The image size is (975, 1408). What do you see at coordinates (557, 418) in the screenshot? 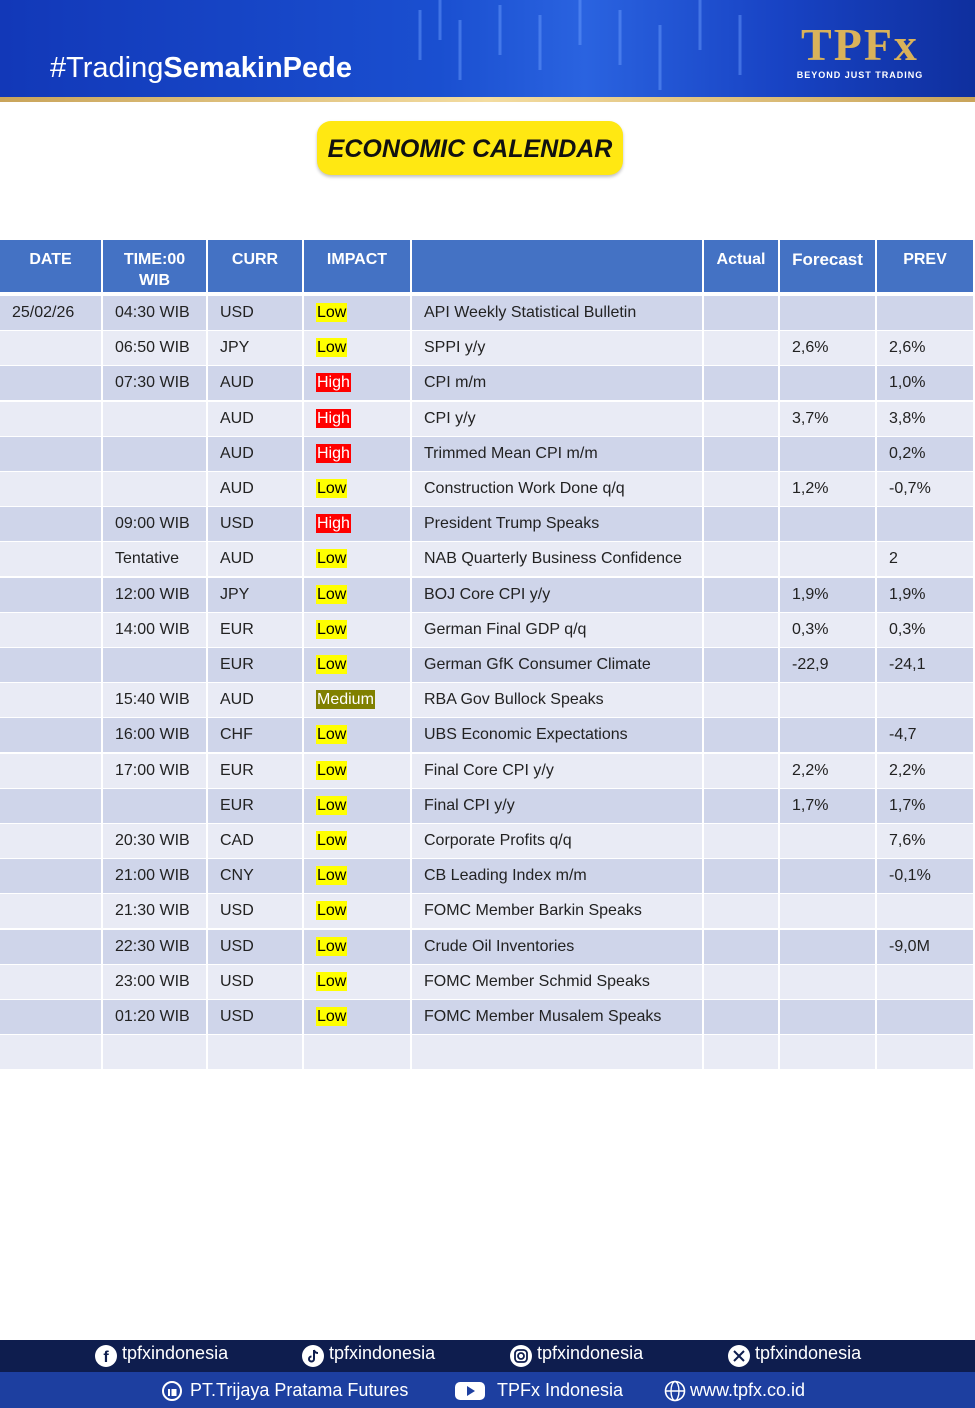
I see `table-cell: CPI y/y` at bounding box center [557, 418].